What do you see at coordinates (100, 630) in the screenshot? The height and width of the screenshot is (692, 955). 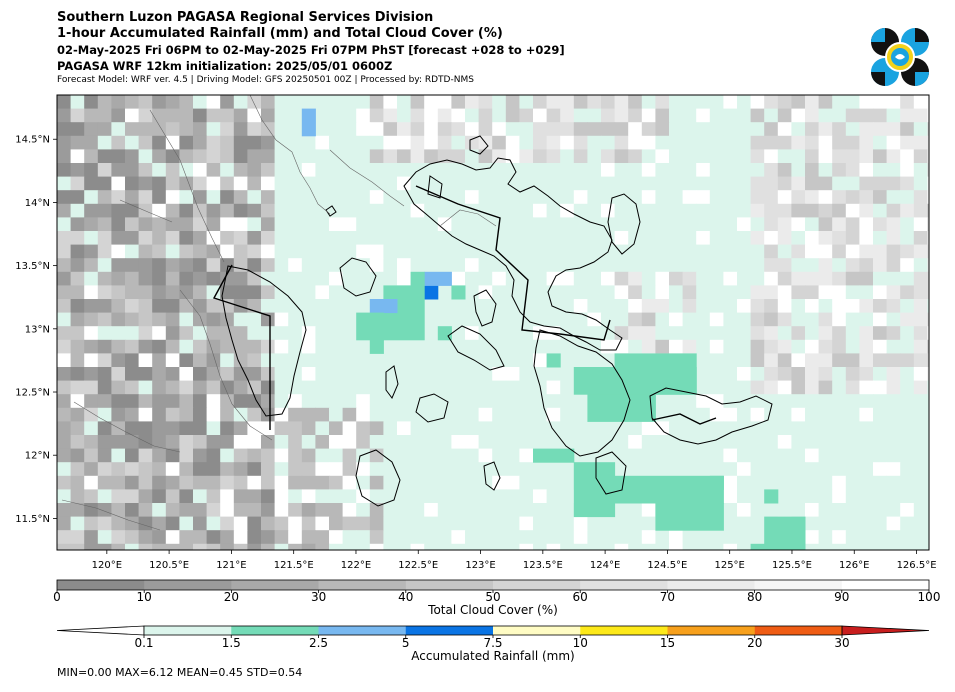 I see `rain-extend-low` at bounding box center [100, 630].